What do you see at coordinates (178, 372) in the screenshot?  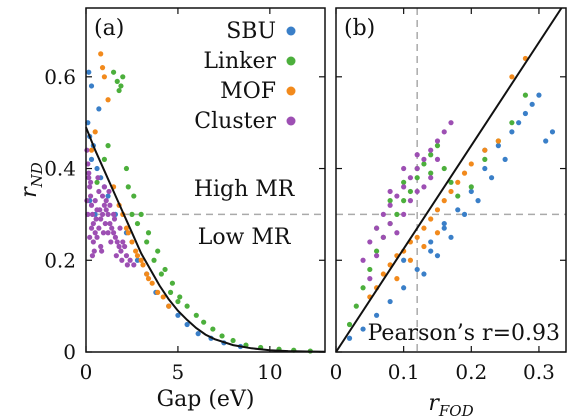 I see `a-x-tick-label: 5` at bounding box center [178, 372].